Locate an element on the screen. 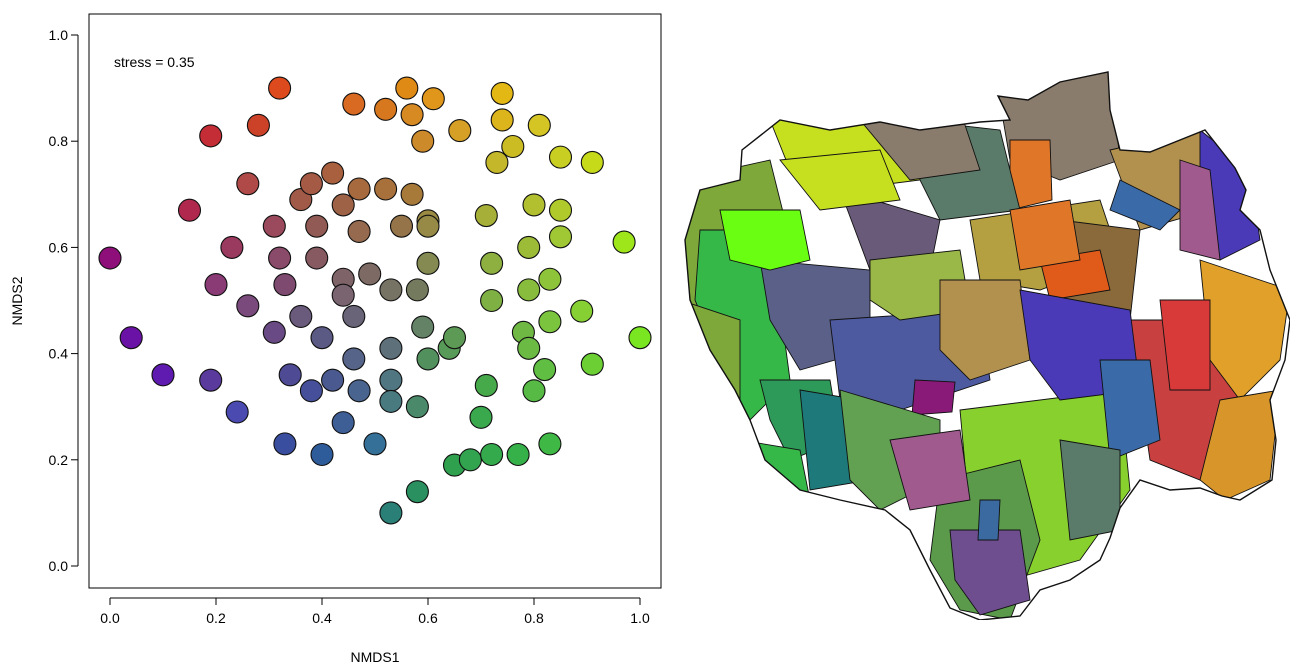 This screenshot has width=1290, height=664. x-tick-label-2: 0.4 is located at coordinates (322, 618).